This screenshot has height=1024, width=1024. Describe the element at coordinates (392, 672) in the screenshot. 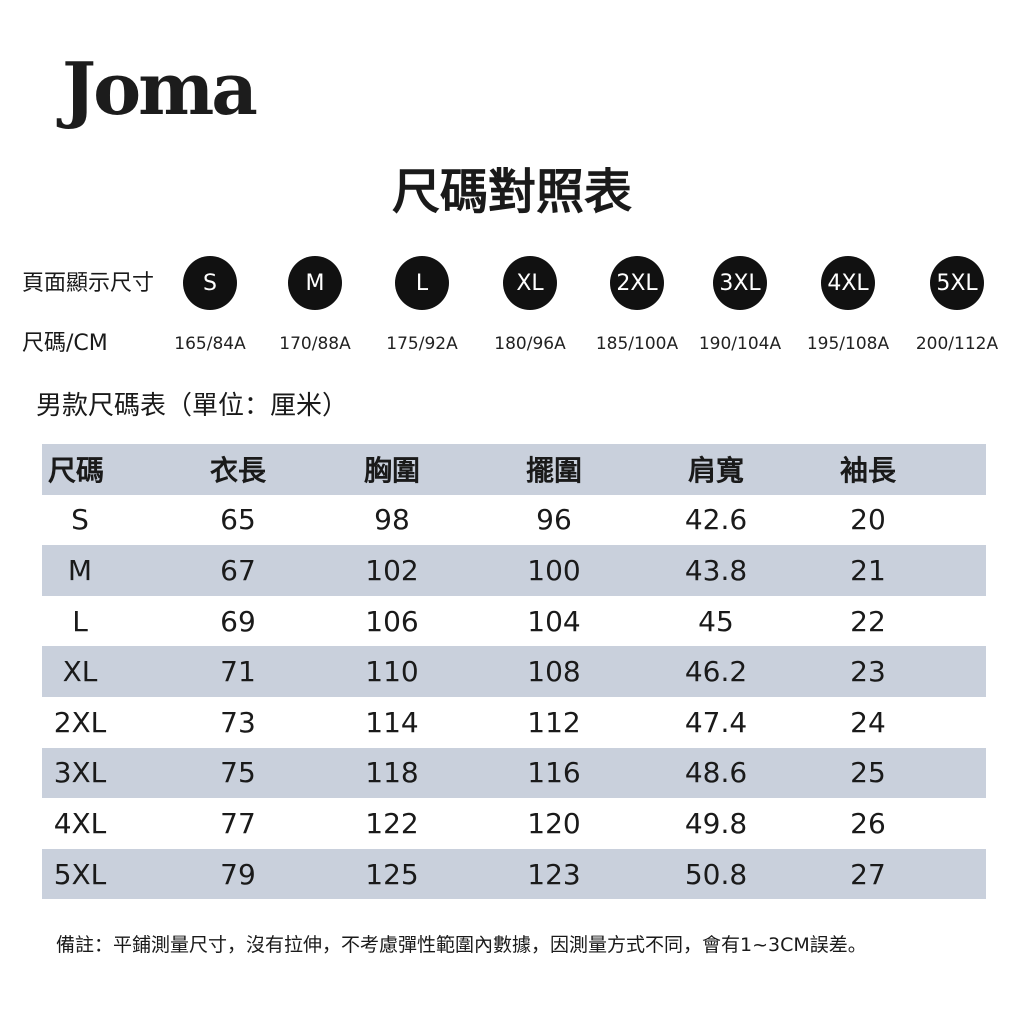

I see `table-cell: 110` at that location.